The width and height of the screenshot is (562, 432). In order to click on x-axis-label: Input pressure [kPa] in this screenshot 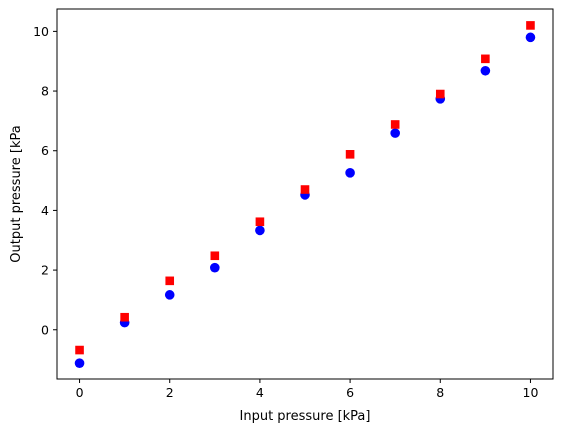, I will do `click(305, 416)`.